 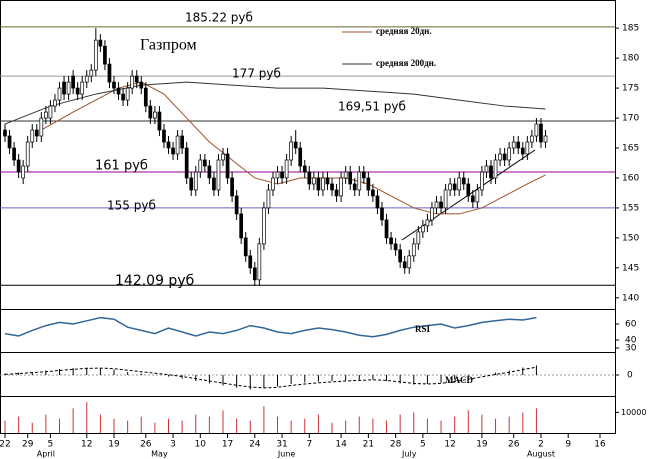 What do you see at coordinates (227, 445) in the screenshot?
I see `x-tick-label: 17` at bounding box center [227, 445].